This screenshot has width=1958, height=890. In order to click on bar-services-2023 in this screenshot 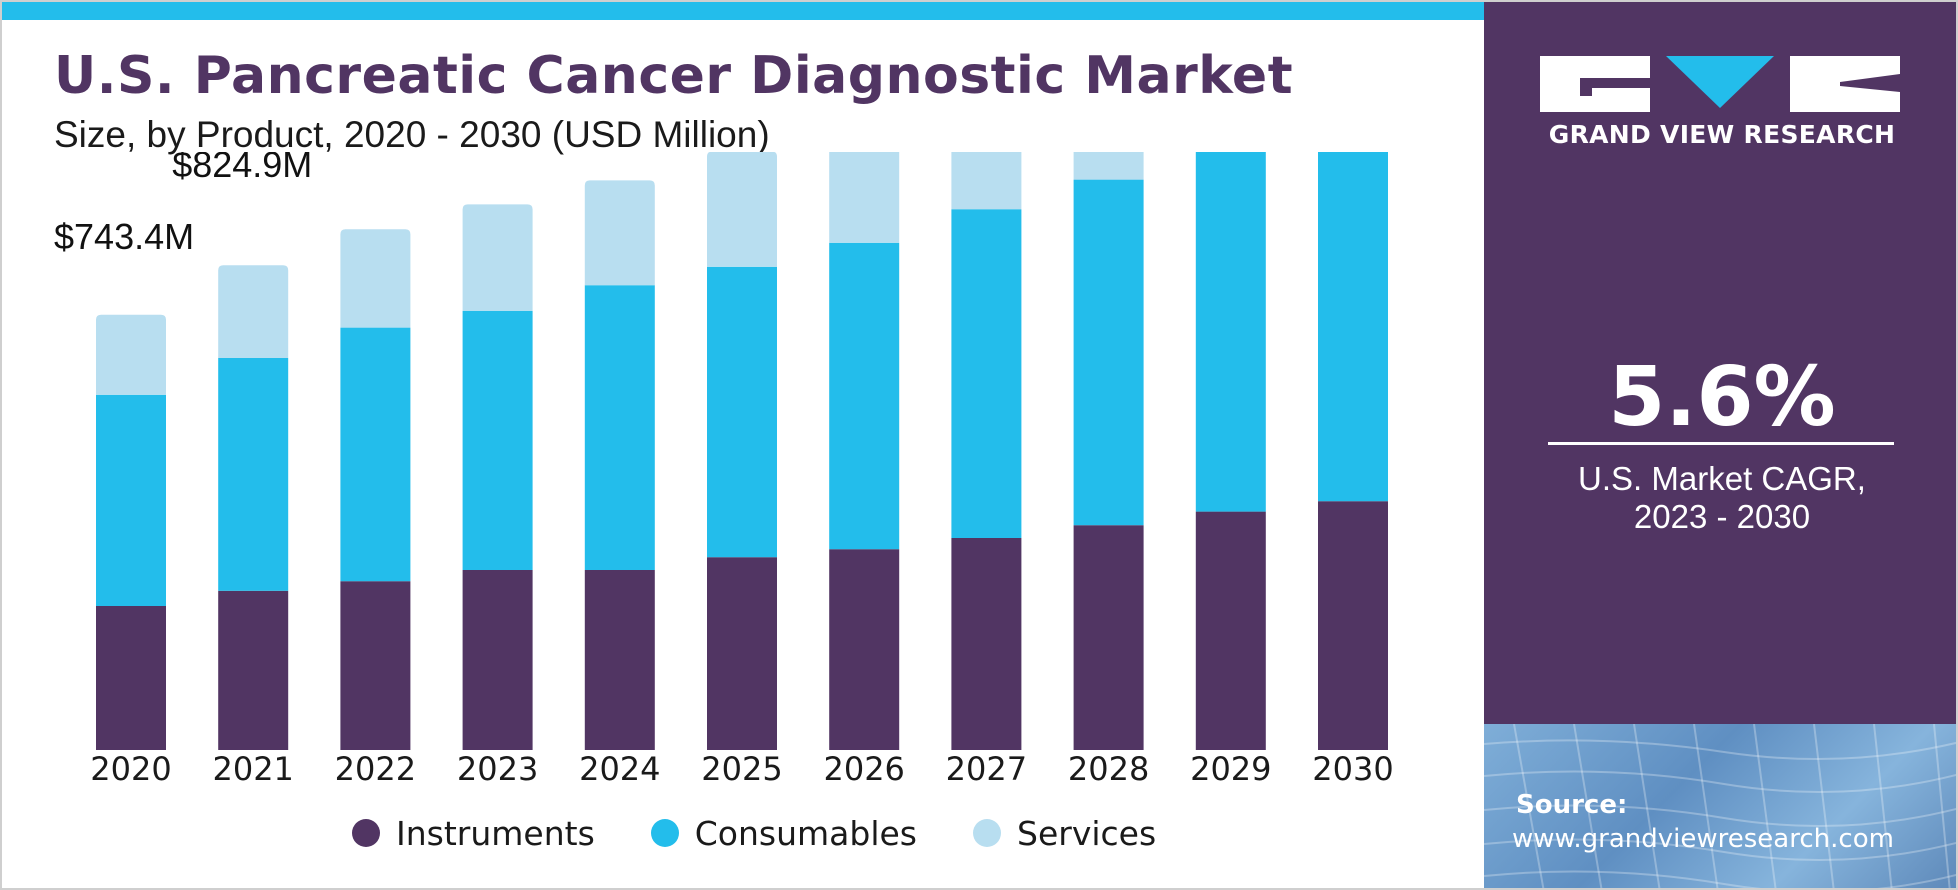, I will do `click(497, 257)`.